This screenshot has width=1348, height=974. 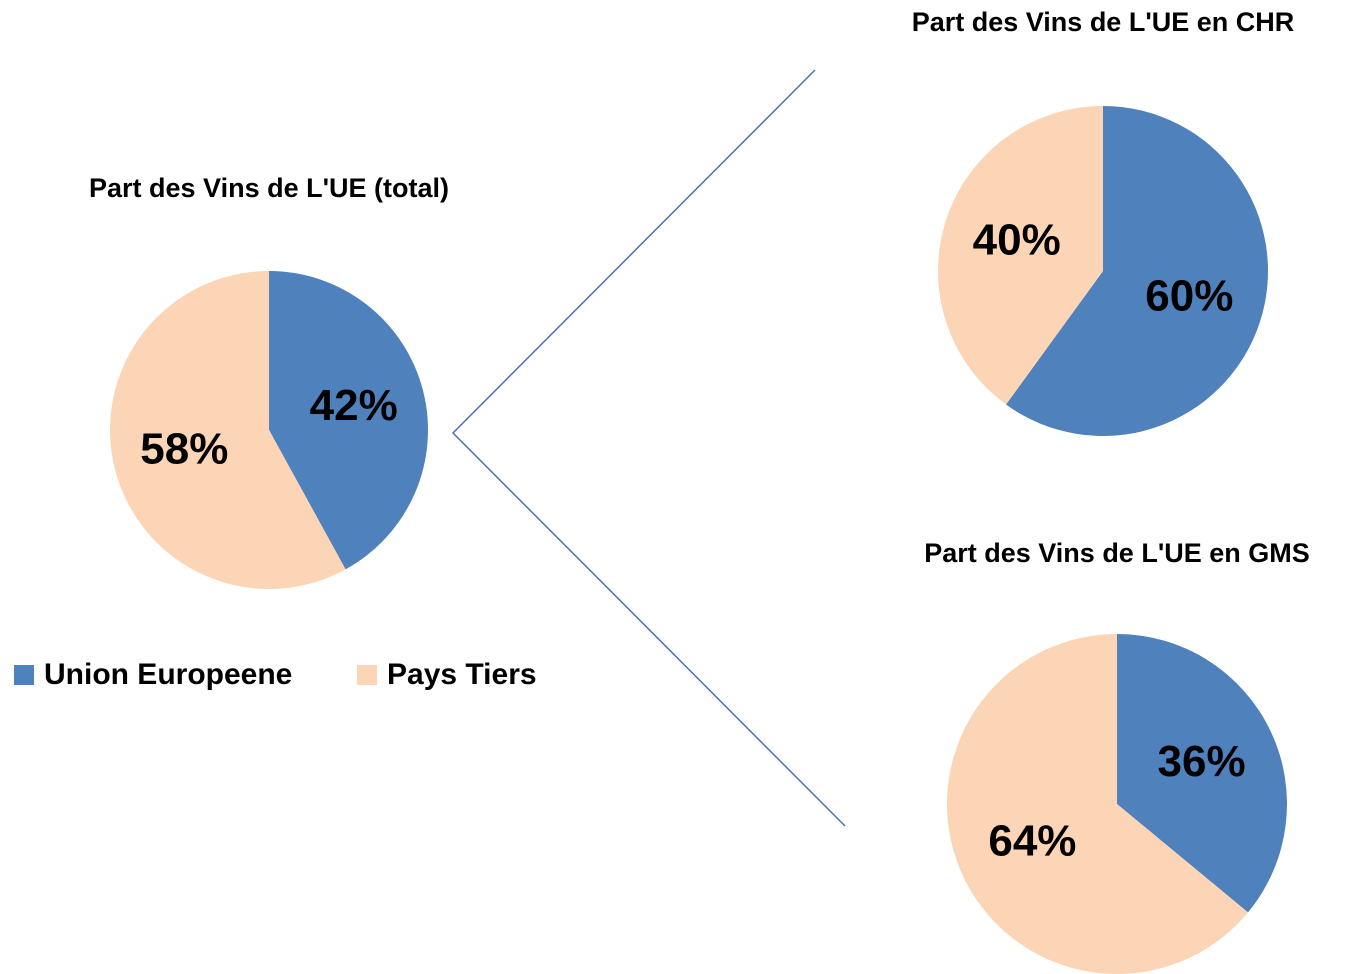 I want to click on legend-label: Union Europeene, so click(x=168, y=674).